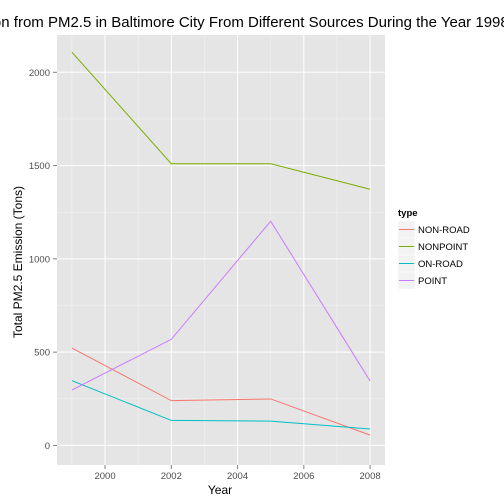 The image size is (504, 504). I want to click on x-tick-label: 2004, so click(237, 476).